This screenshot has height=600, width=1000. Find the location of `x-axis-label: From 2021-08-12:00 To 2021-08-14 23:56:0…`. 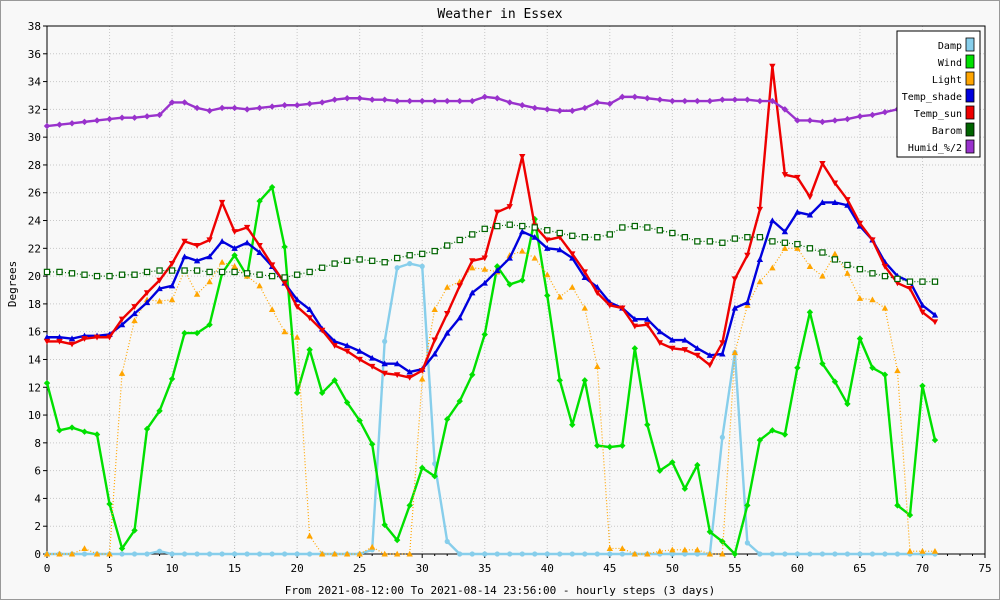

x-axis-label: From 2021-08-12:00 To 2021-08-14 23:56:0… is located at coordinates (500, 590).